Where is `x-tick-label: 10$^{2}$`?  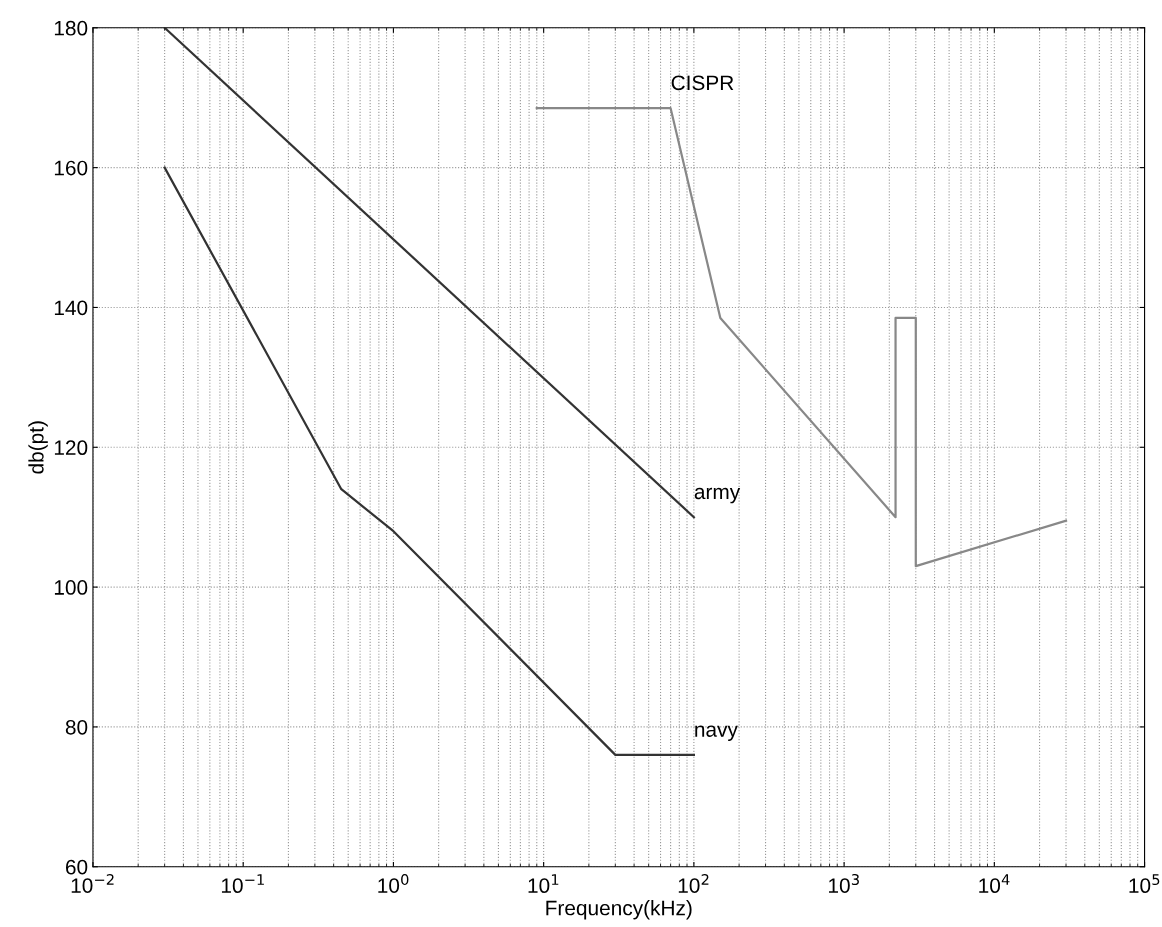 x-tick-label: 10$^{2}$ is located at coordinates (693, 883).